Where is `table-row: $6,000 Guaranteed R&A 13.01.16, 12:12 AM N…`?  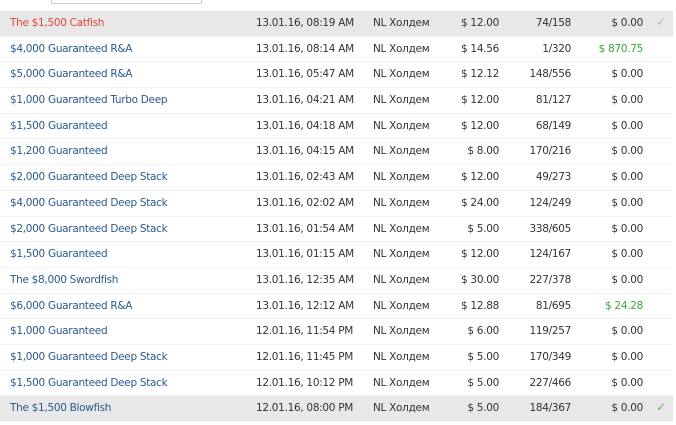
table-row: $6,000 Guaranteed R&A 13.01.16, 12:12 AM N… is located at coordinates (336, 307).